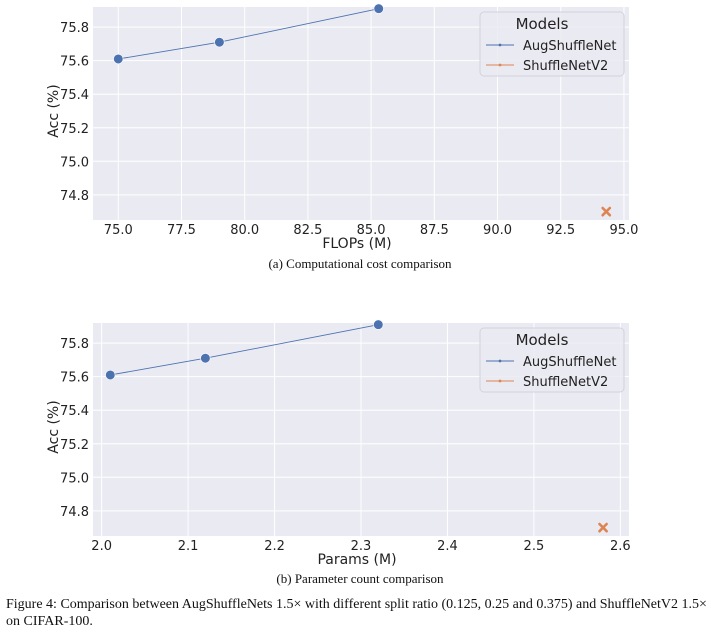  Describe the element at coordinates (434, 230) in the screenshot. I see `x-tick-label: 87.5` at that location.